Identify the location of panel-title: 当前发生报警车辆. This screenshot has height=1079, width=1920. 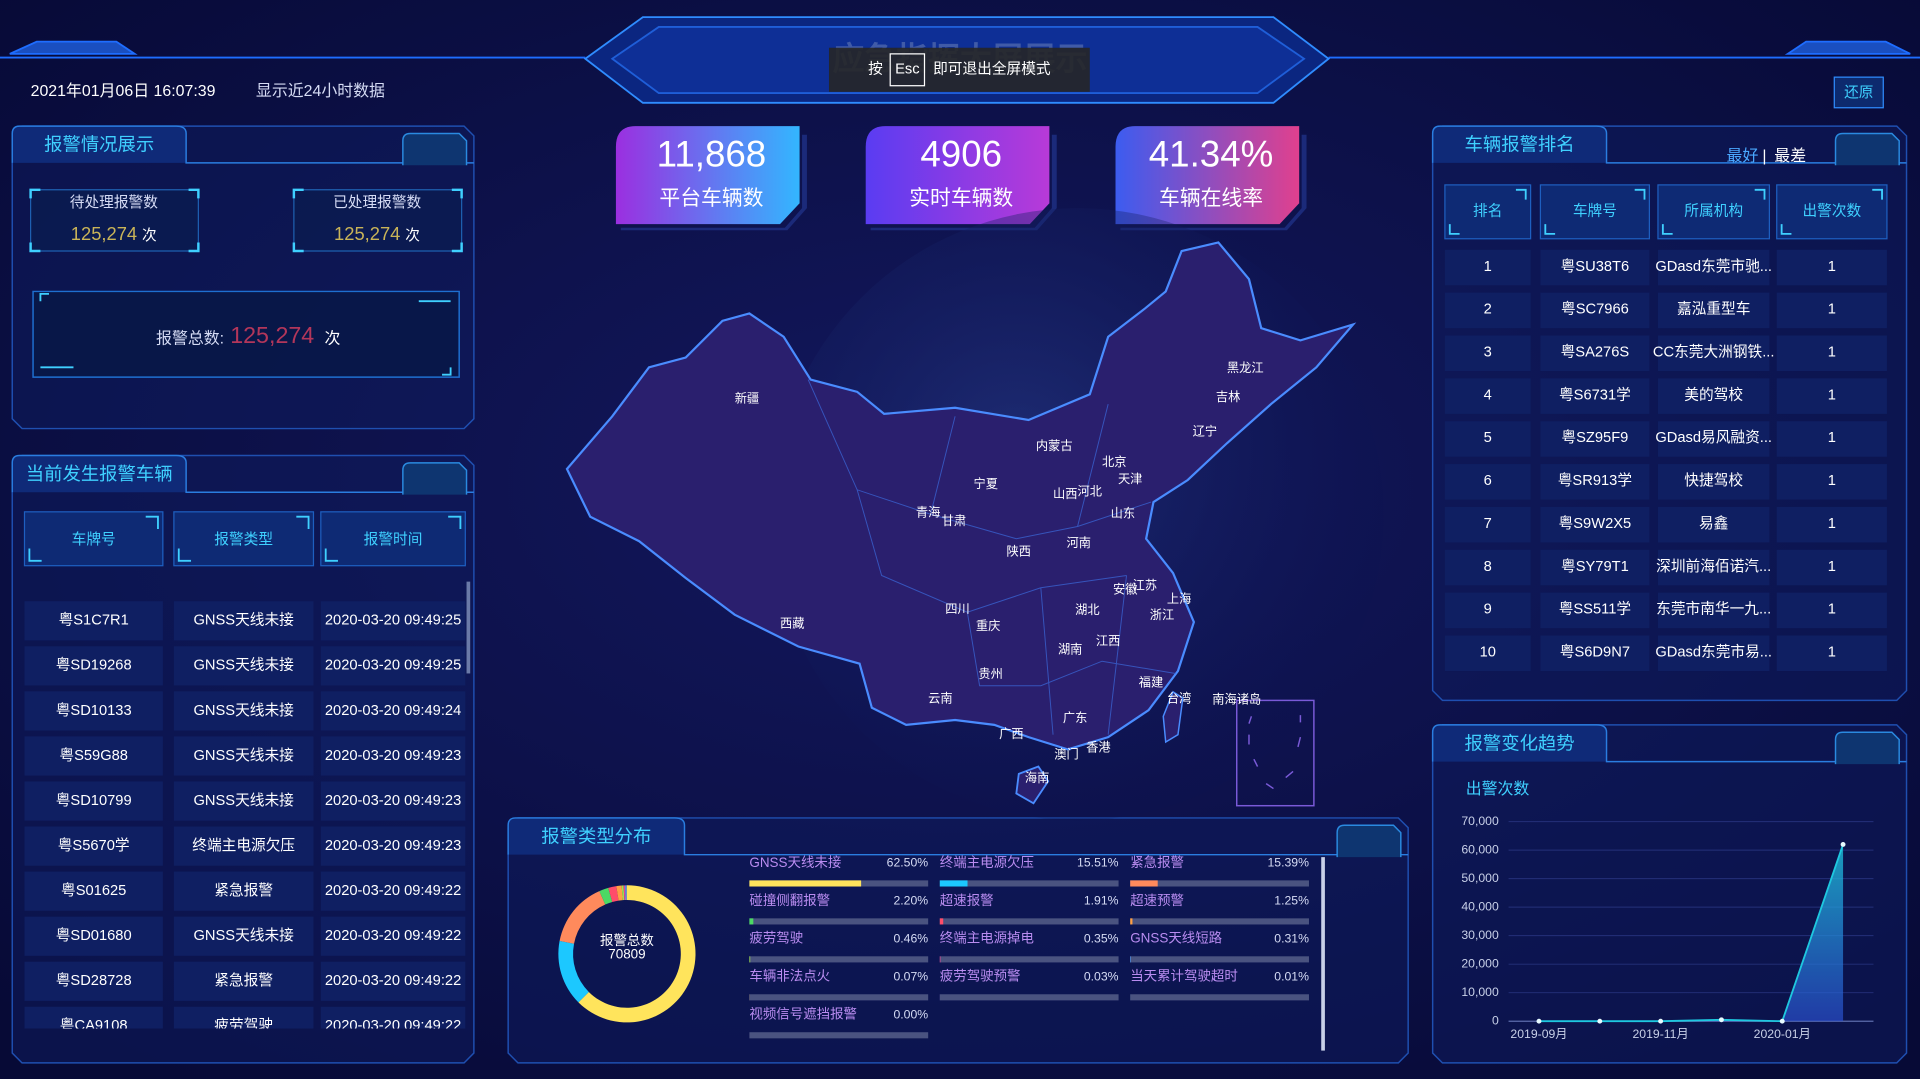
(99, 473).